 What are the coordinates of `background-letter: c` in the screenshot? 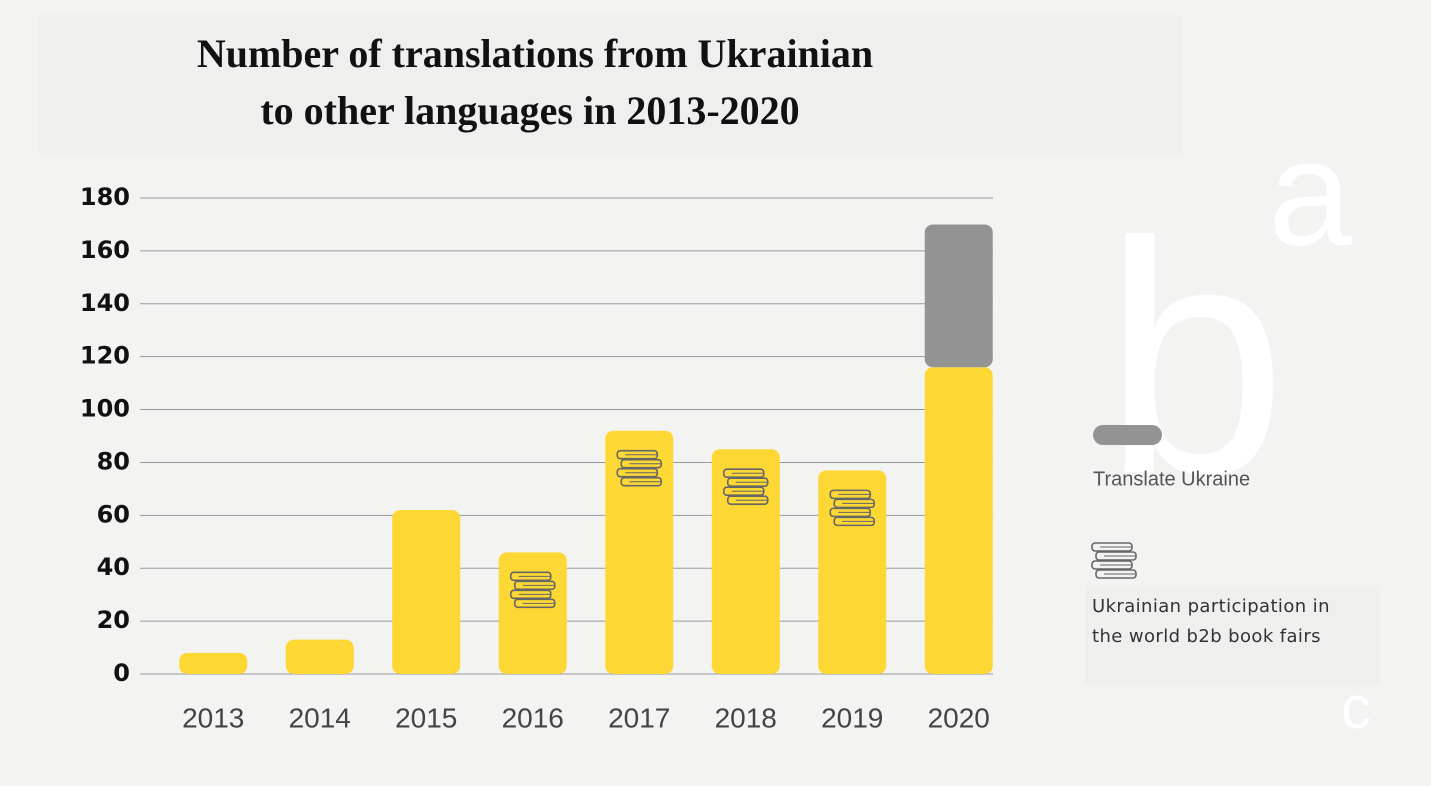 It's located at (1356, 707).